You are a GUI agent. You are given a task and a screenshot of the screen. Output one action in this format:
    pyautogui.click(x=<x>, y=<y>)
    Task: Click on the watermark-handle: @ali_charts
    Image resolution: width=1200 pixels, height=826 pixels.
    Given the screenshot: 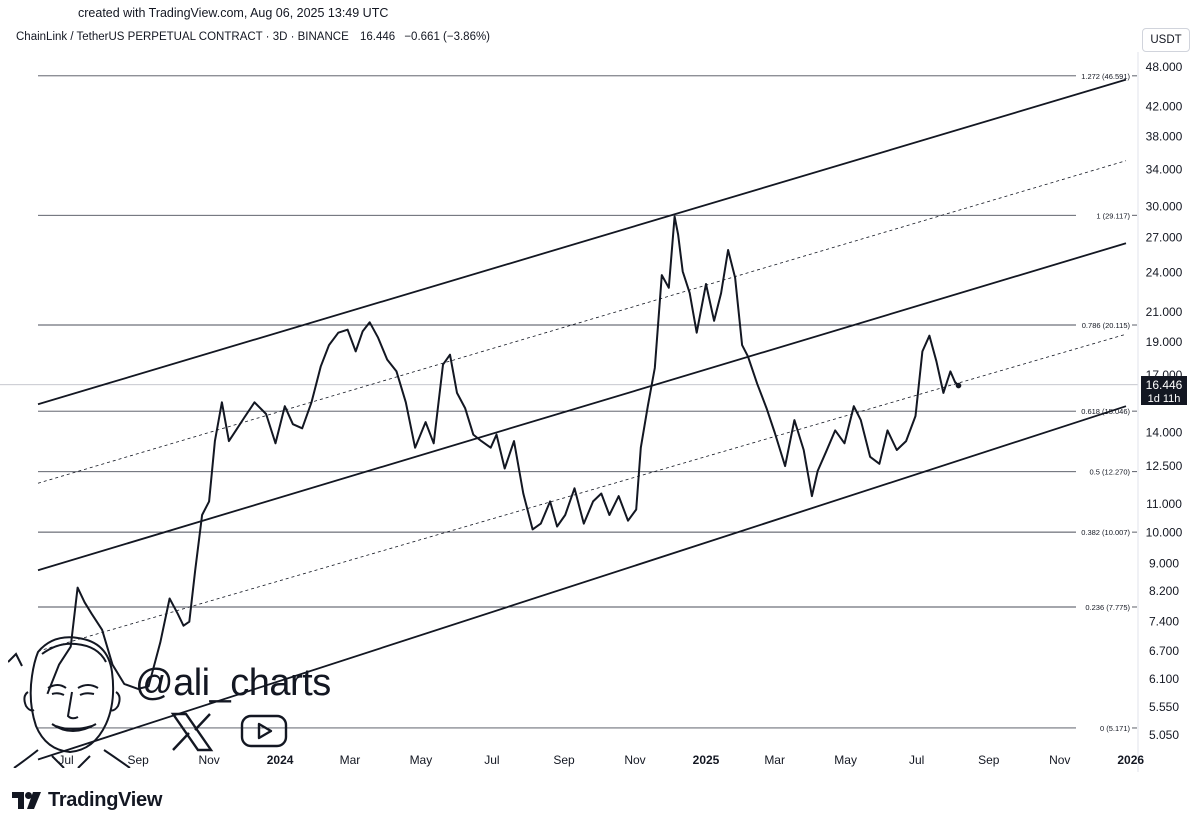 What is the action you would take?
    pyautogui.click(x=233, y=683)
    